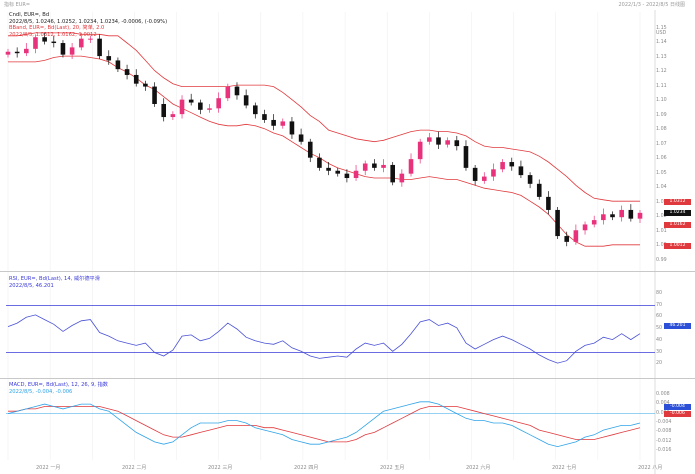 The image size is (695, 474). I want to click on macd-axis-tick-label: 0.004, so click(663, 404).